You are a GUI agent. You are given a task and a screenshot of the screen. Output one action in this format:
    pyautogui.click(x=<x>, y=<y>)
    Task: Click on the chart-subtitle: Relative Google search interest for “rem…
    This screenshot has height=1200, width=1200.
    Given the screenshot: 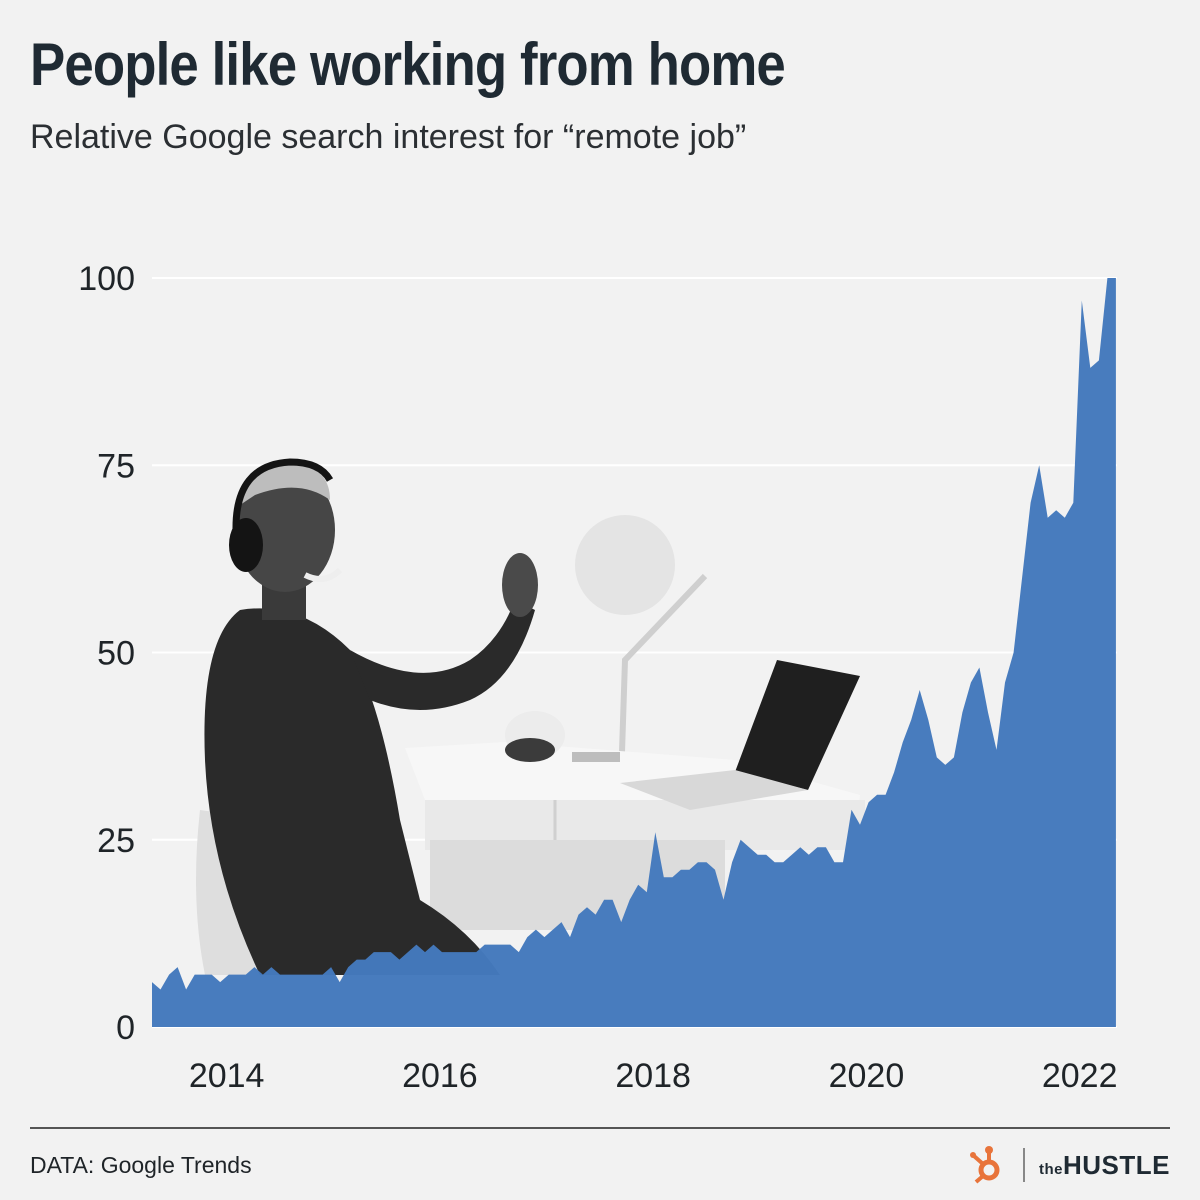 What is the action you would take?
    pyautogui.click(x=388, y=137)
    